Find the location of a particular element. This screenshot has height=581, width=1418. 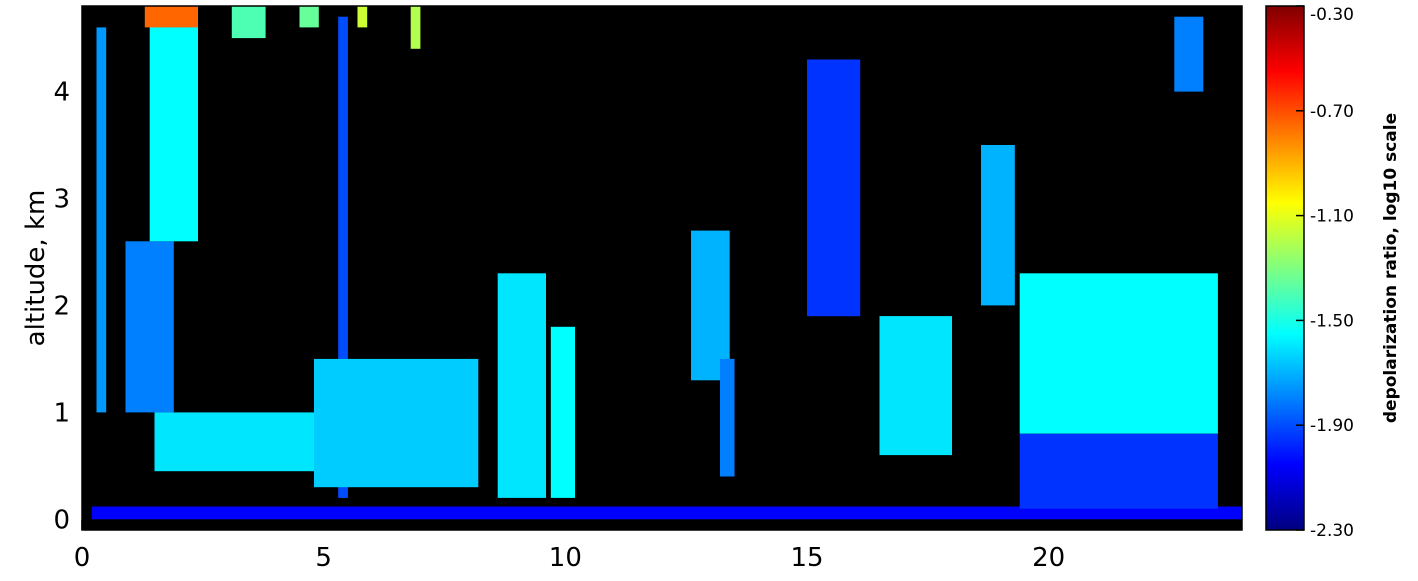

y-tick-label: 4 is located at coordinates (61, 93).